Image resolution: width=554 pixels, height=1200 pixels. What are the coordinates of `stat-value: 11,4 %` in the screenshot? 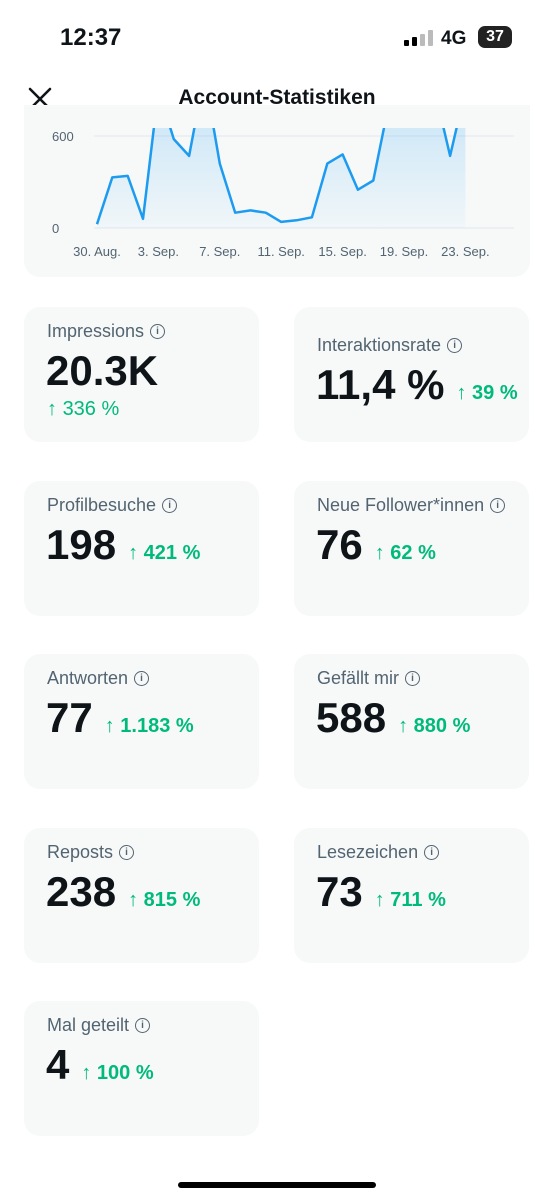 It's located at (380, 384).